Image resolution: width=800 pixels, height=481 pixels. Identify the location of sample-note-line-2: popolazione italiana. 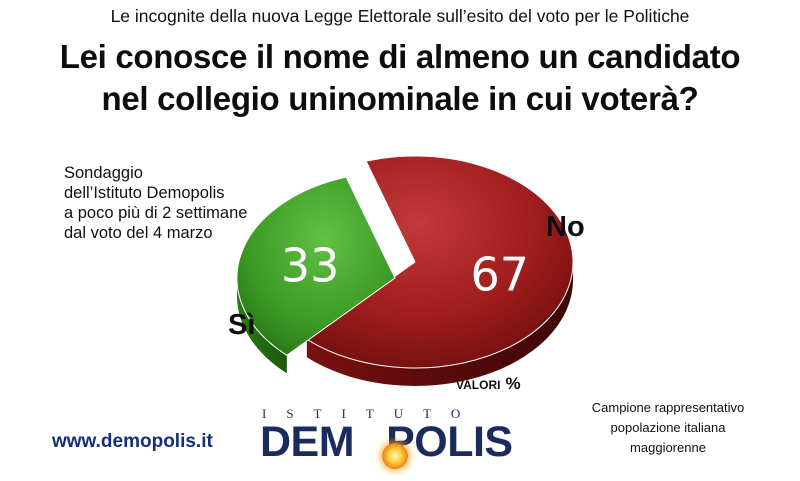
(668, 427).